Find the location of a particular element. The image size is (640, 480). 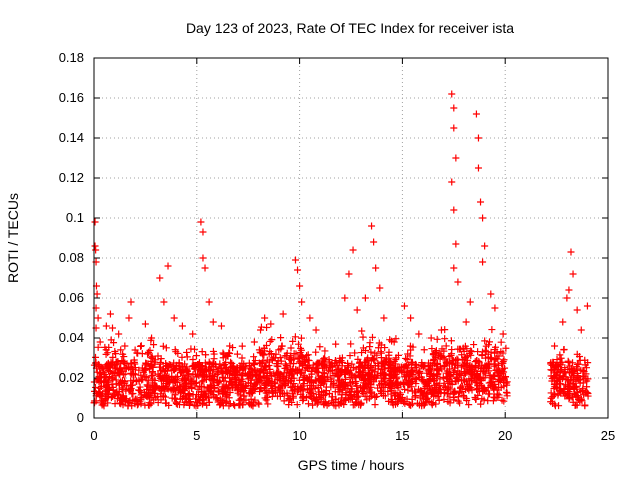

y-tick-label: 0.12 is located at coordinates (71, 177).